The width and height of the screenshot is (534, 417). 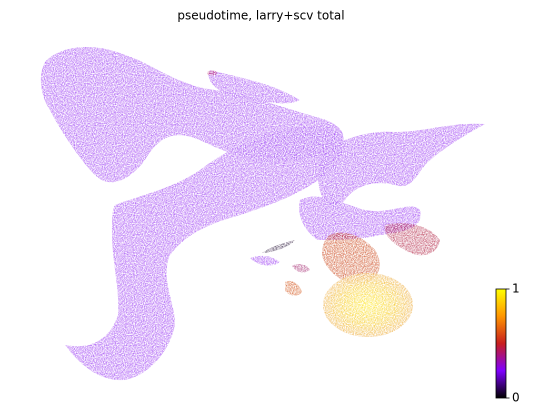 What do you see at coordinates (516, 398) in the screenshot?
I see `colorbar-tick-label: 0` at bounding box center [516, 398].